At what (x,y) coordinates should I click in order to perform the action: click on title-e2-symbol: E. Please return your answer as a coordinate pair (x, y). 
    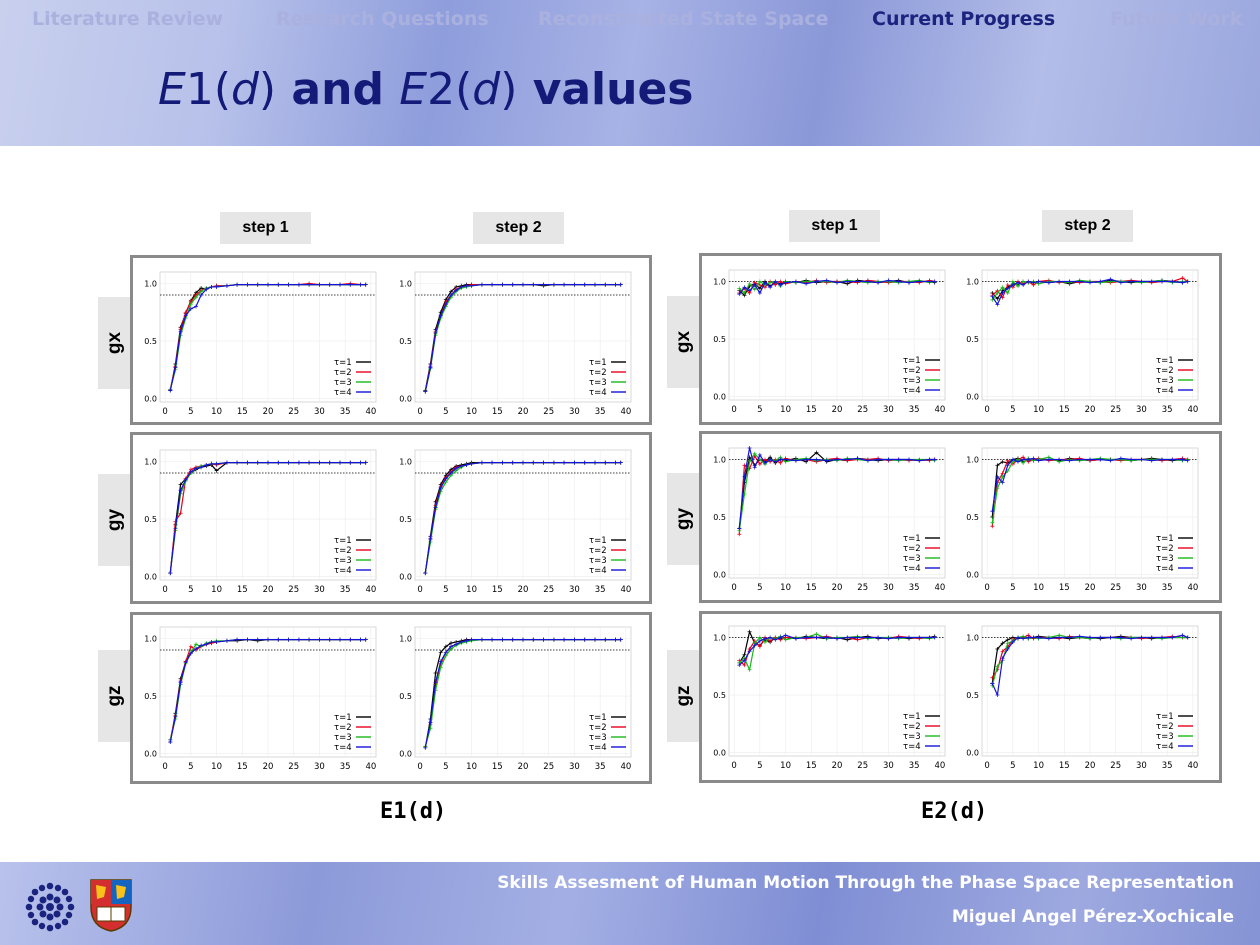
    Looking at the image, I should click on (413, 89).